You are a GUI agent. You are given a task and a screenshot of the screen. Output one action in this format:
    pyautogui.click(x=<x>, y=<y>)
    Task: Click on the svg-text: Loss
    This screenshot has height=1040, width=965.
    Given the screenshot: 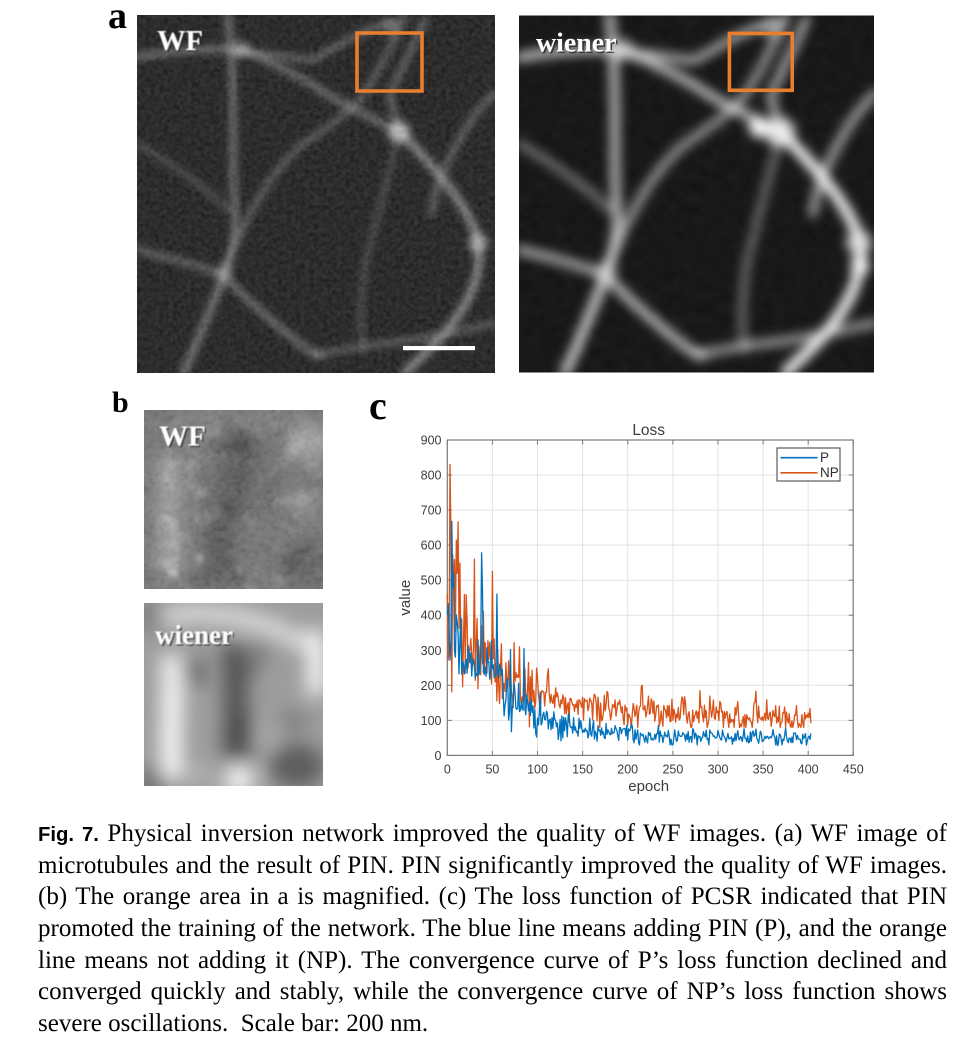 What is the action you would take?
    pyautogui.click(x=648, y=430)
    